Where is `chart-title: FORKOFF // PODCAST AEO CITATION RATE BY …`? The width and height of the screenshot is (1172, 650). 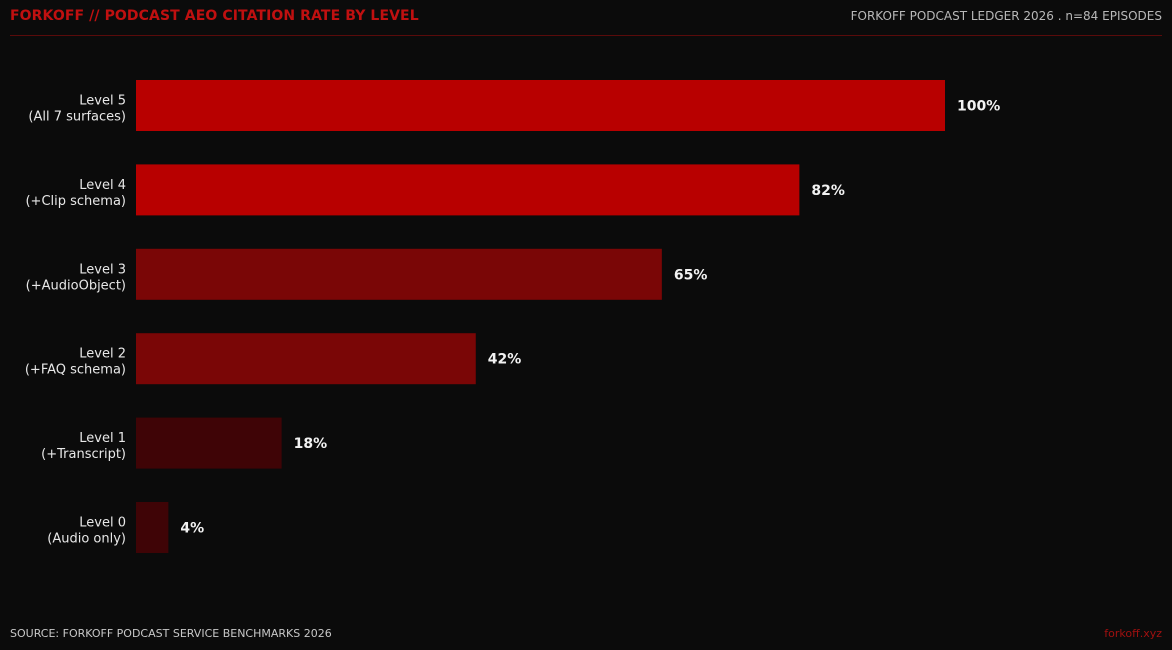
chart-title: FORKOFF // PODCAST AEO CITATION RATE BY … is located at coordinates (214, 16).